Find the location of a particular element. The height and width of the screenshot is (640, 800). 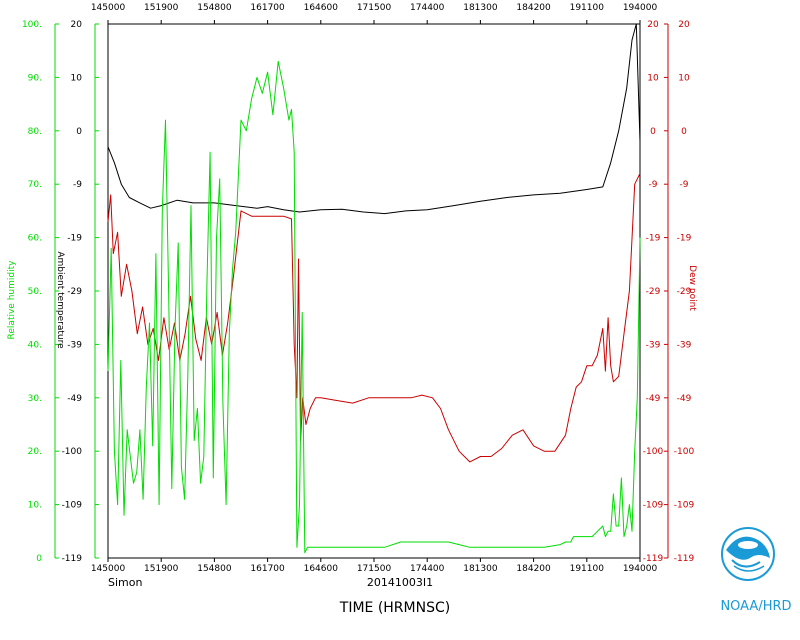

rh-tick-label: 90. is located at coordinates (35, 78).